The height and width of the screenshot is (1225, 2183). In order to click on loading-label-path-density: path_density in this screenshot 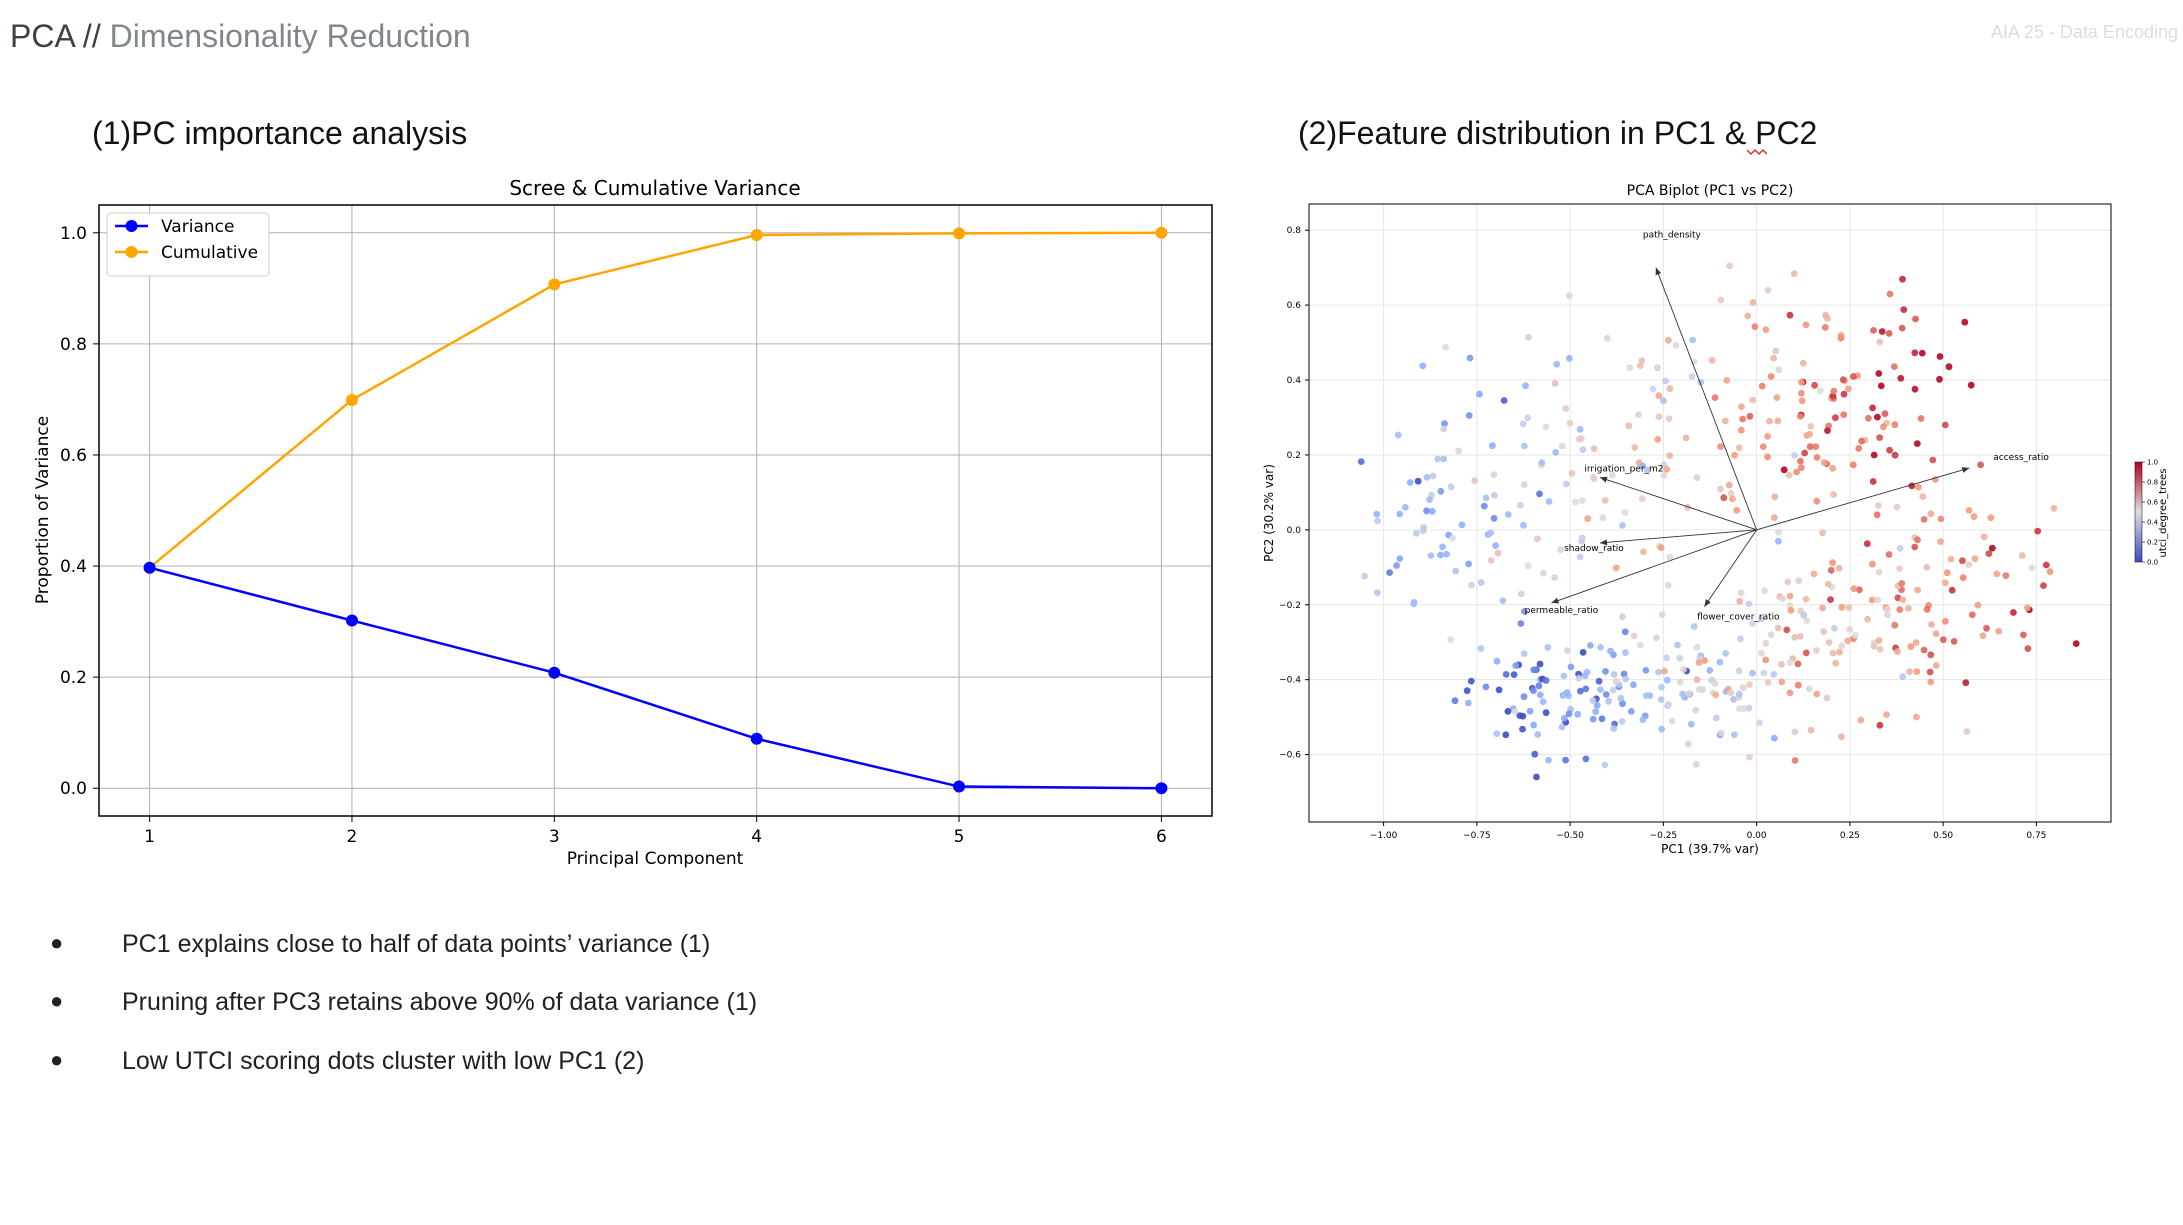, I will do `click(1672, 236)`.